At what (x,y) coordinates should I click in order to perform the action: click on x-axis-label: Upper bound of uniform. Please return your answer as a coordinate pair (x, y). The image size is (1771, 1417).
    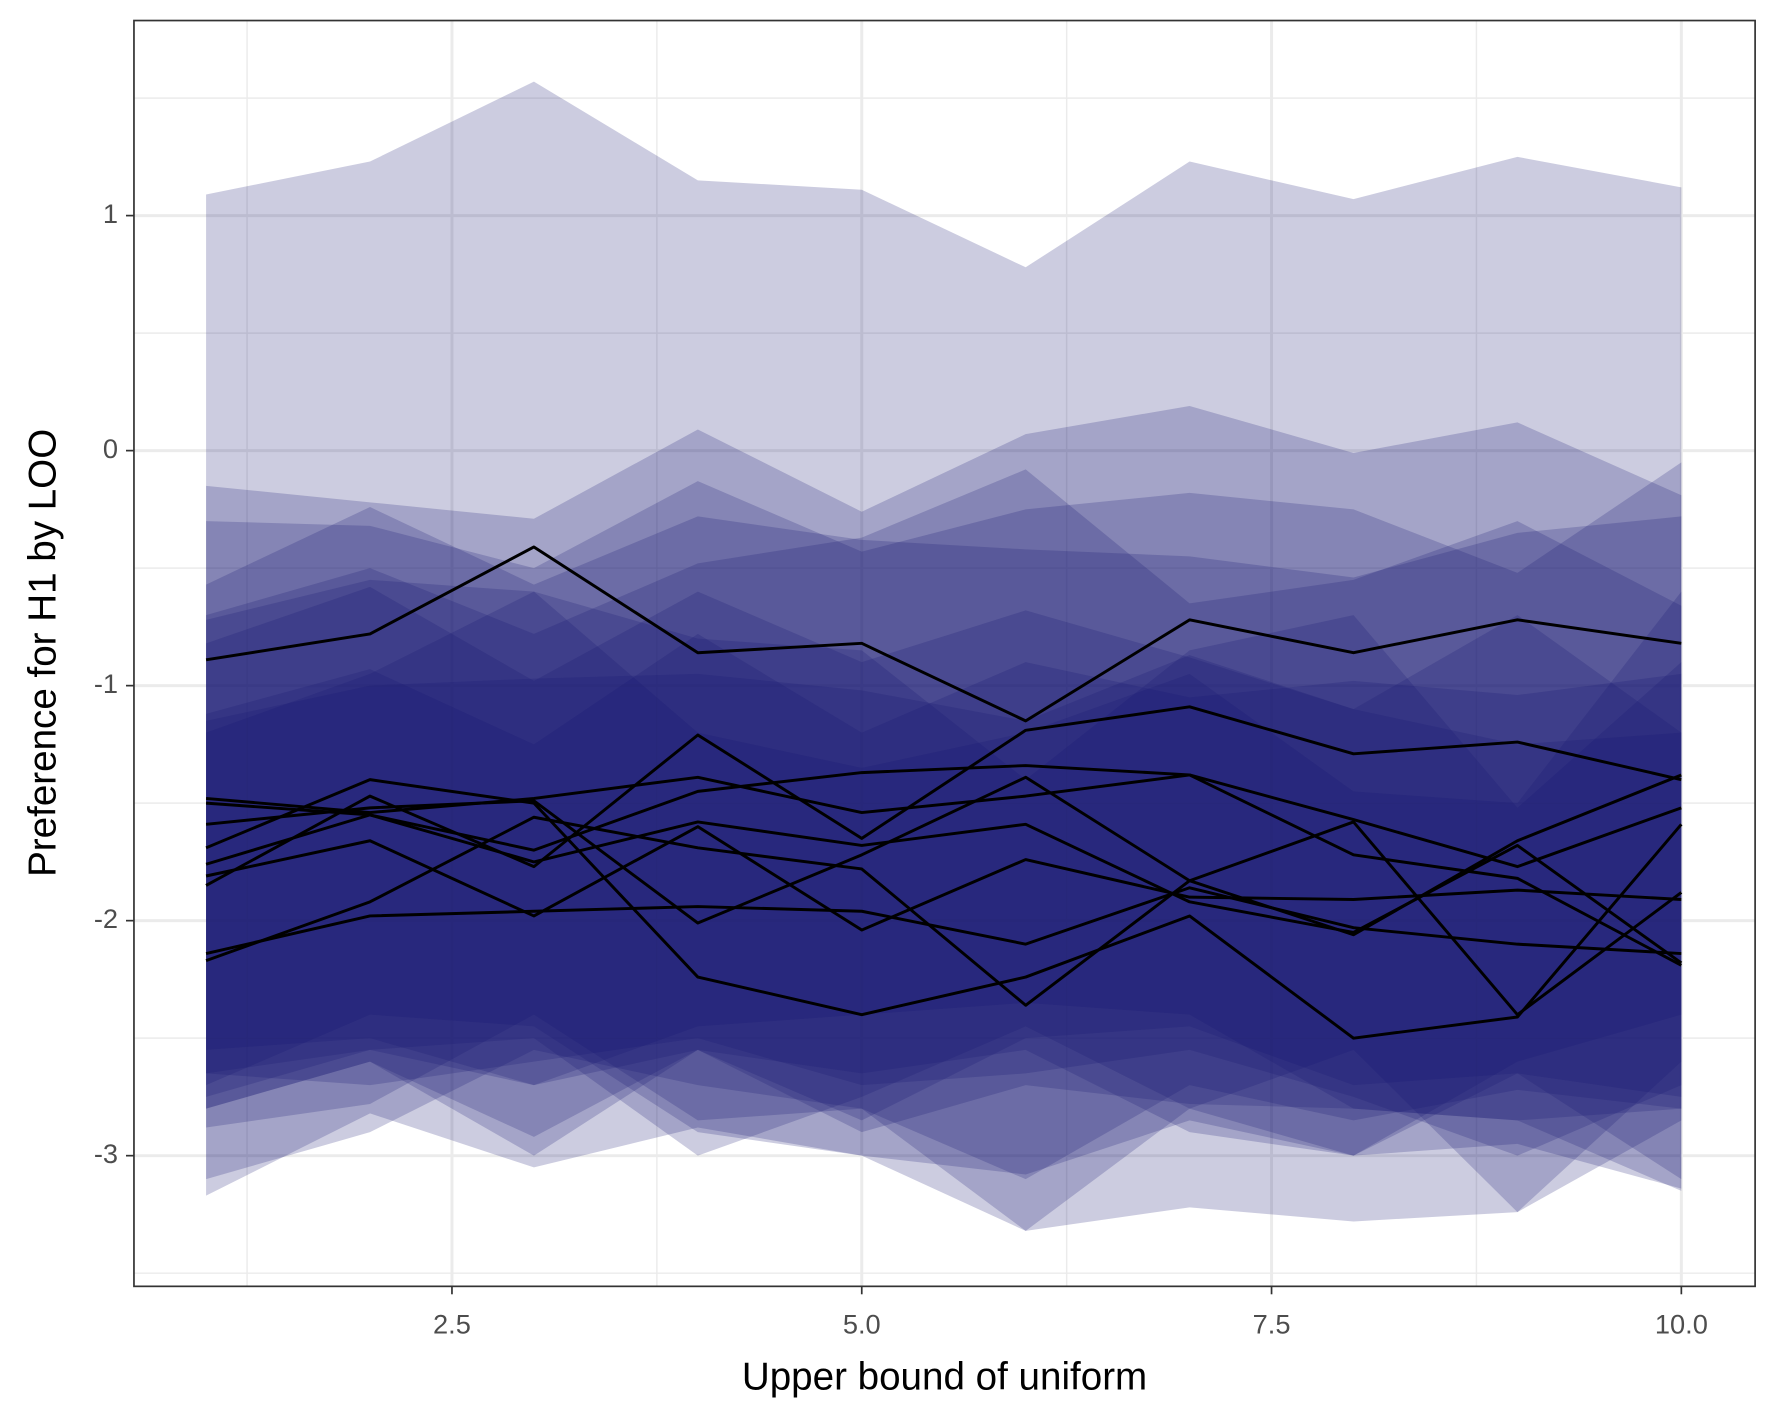
    Looking at the image, I should click on (944, 1377).